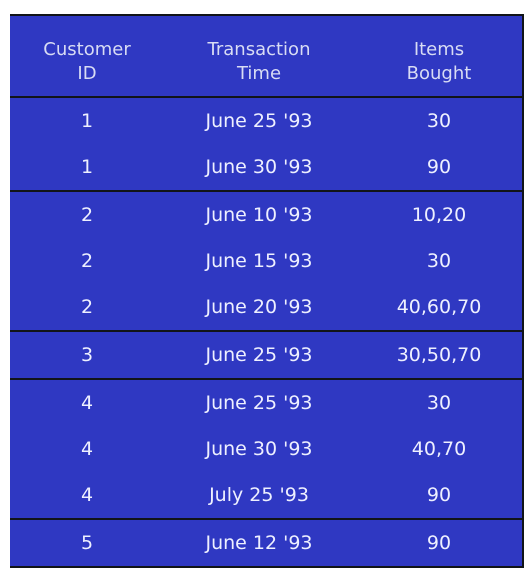 This screenshot has width=530, height=574. I want to click on table-row: 4 July 25 '93 90, so click(266, 495).